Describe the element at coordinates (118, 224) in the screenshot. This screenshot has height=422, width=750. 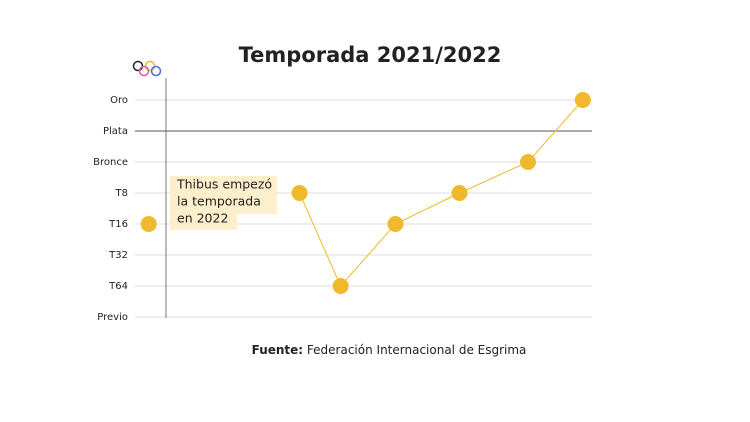
I see `y-tick-label: T16` at that location.